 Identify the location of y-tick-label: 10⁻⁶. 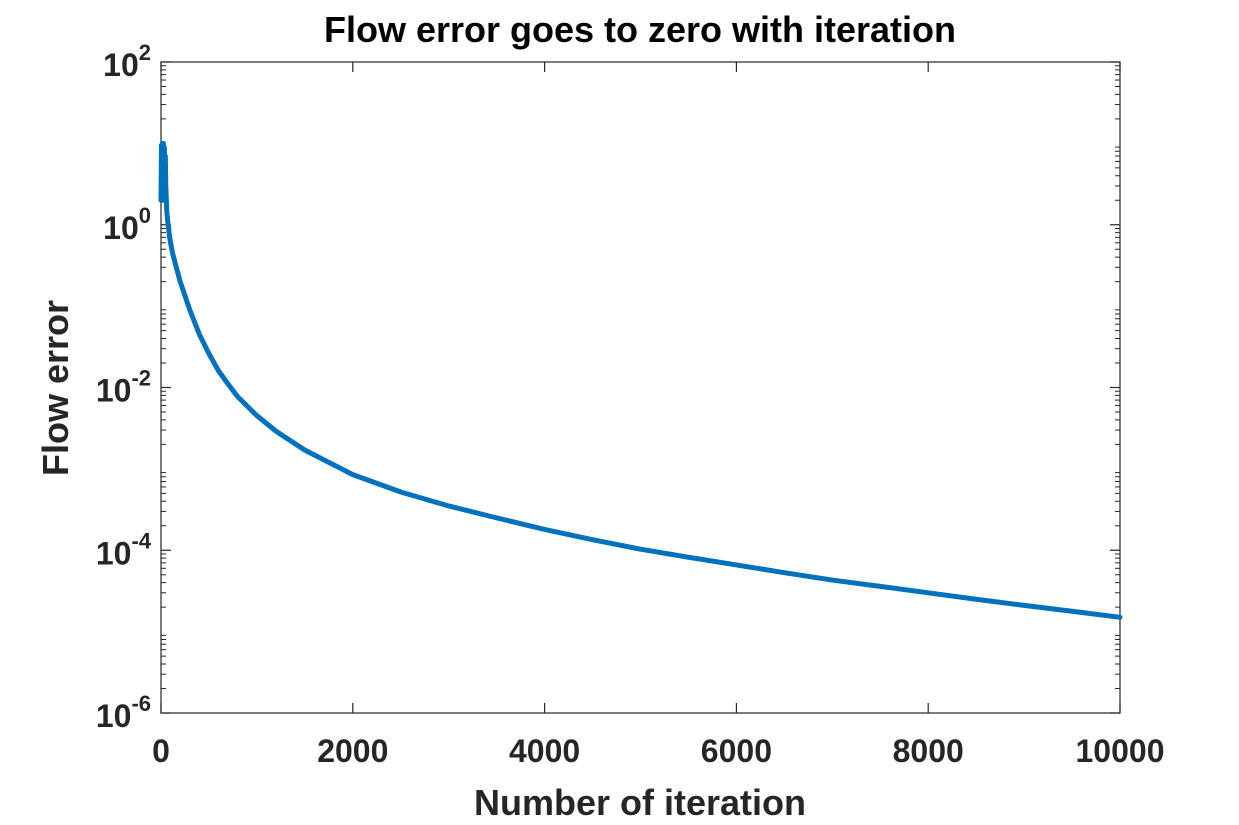
(123, 712).